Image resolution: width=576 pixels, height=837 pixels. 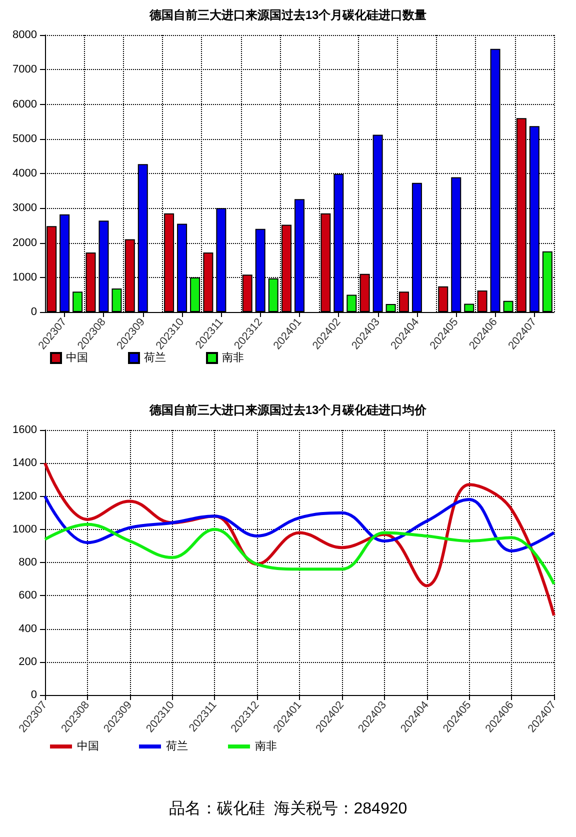 What do you see at coordinates (27, 628) in the screenshot?
I see `y-tick-label: 400` at bounding box center [27, 628].